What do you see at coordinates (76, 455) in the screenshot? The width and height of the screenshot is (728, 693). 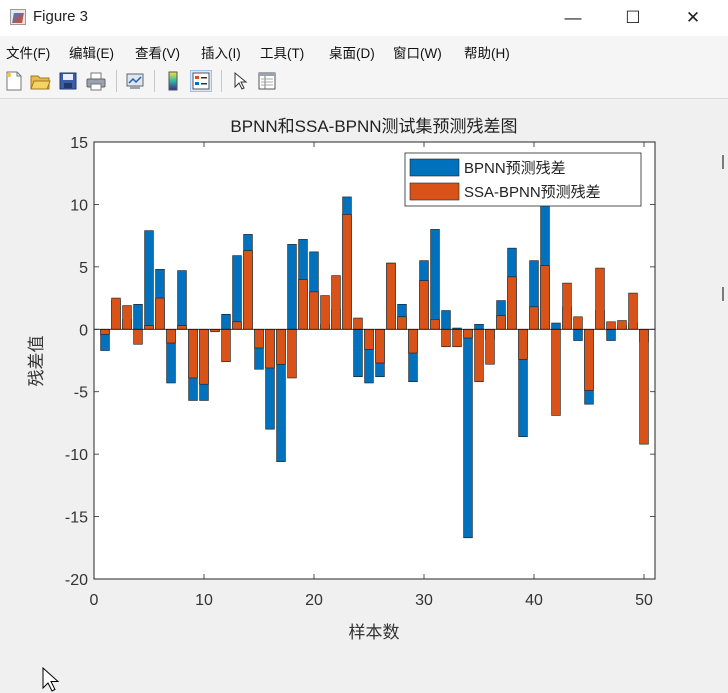 I see `y-tick-label: -10` at bounding box center [76, 455].